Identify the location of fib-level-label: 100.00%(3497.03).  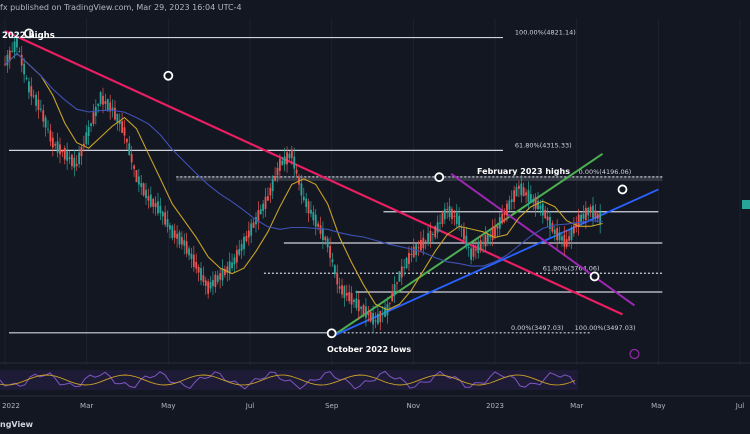
(605, 328).